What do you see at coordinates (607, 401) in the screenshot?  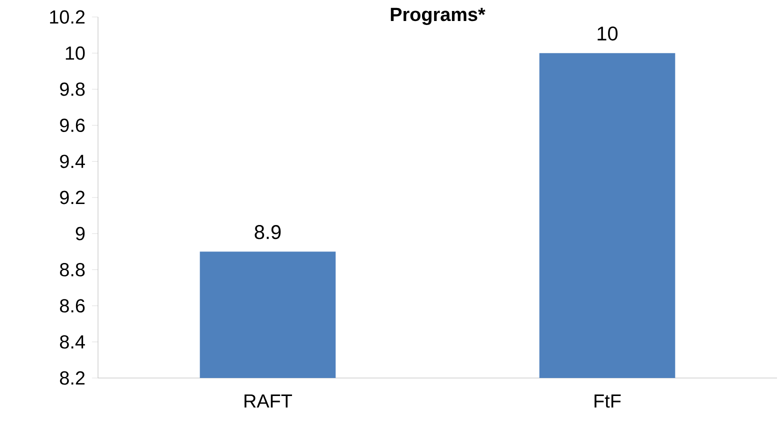 I see `x-tick-label: FtF` at bounding box center [607, 401].